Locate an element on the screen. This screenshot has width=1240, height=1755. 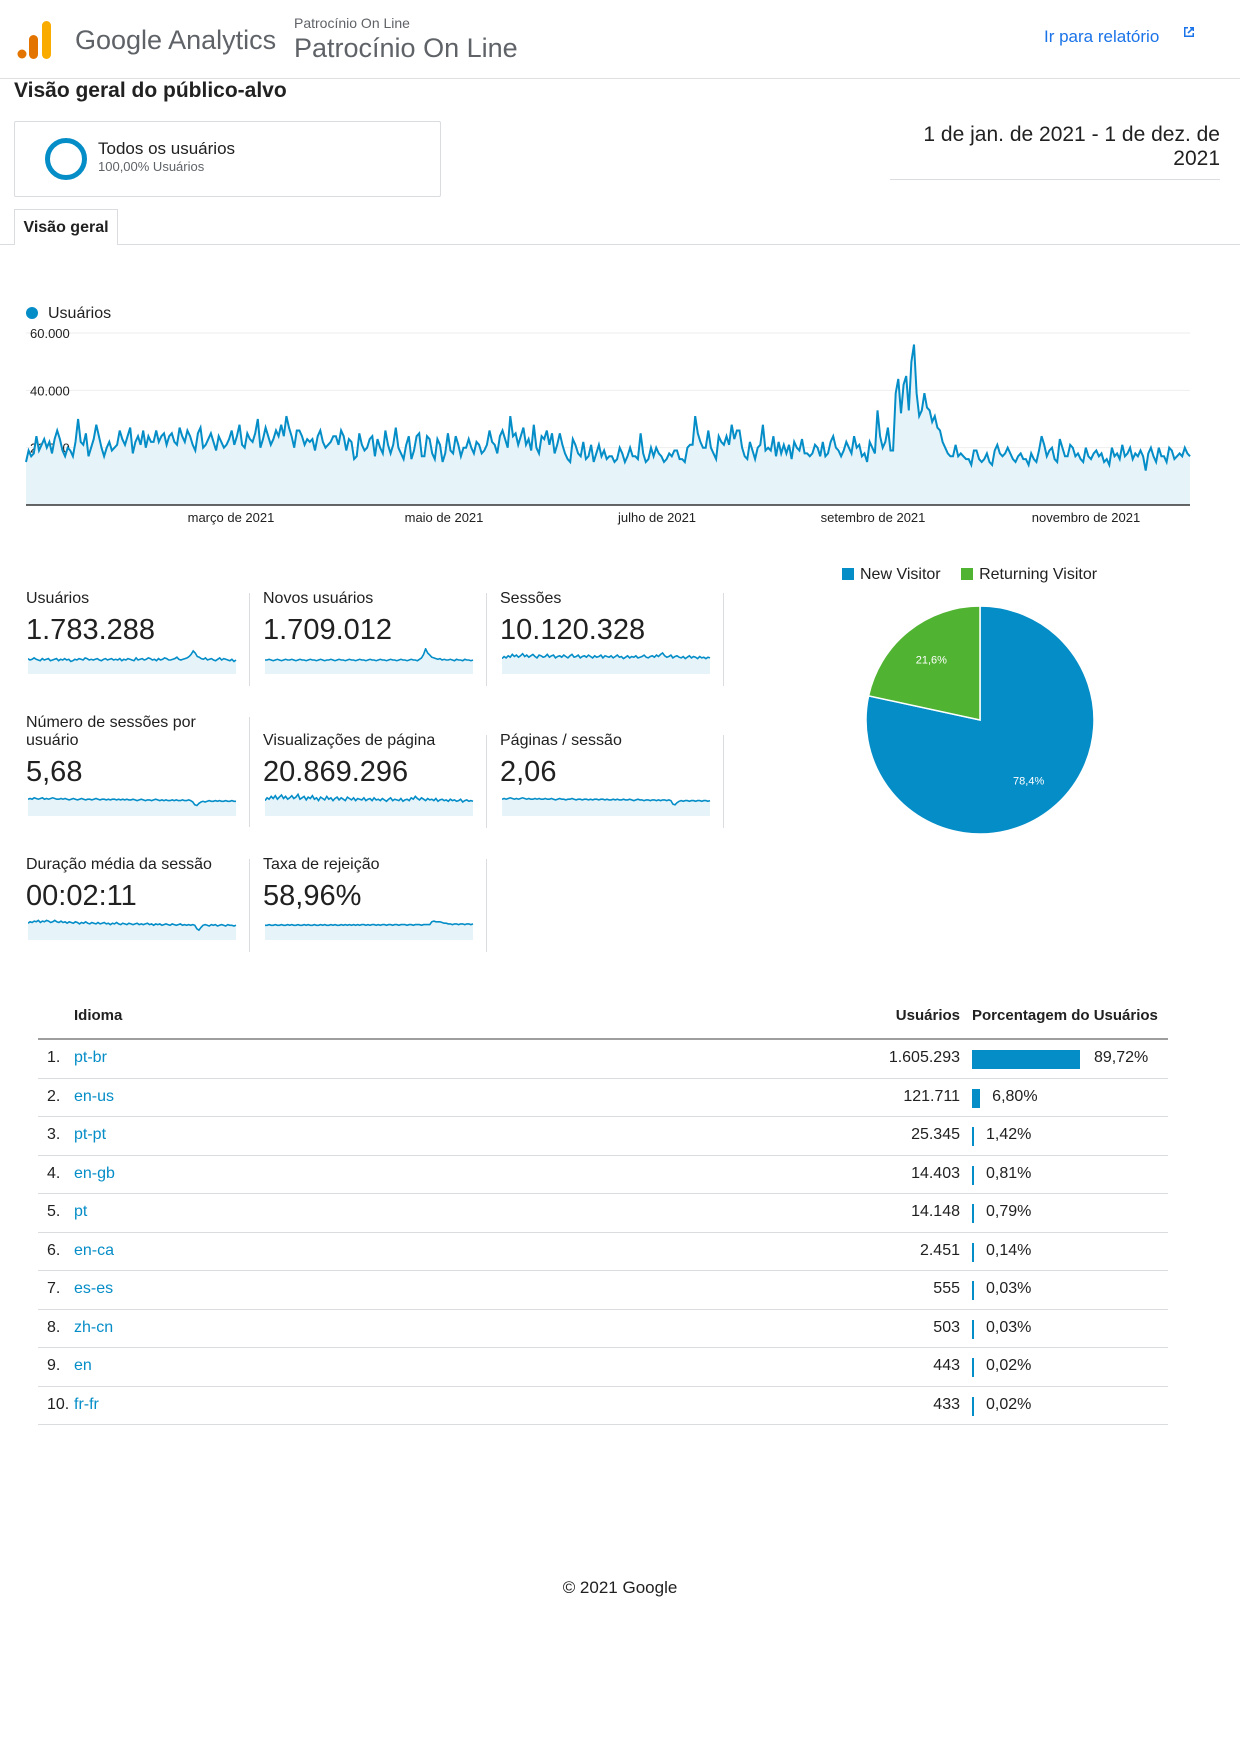
x-tick-label: setembro de 2021 is located at coordinates (873, 517).